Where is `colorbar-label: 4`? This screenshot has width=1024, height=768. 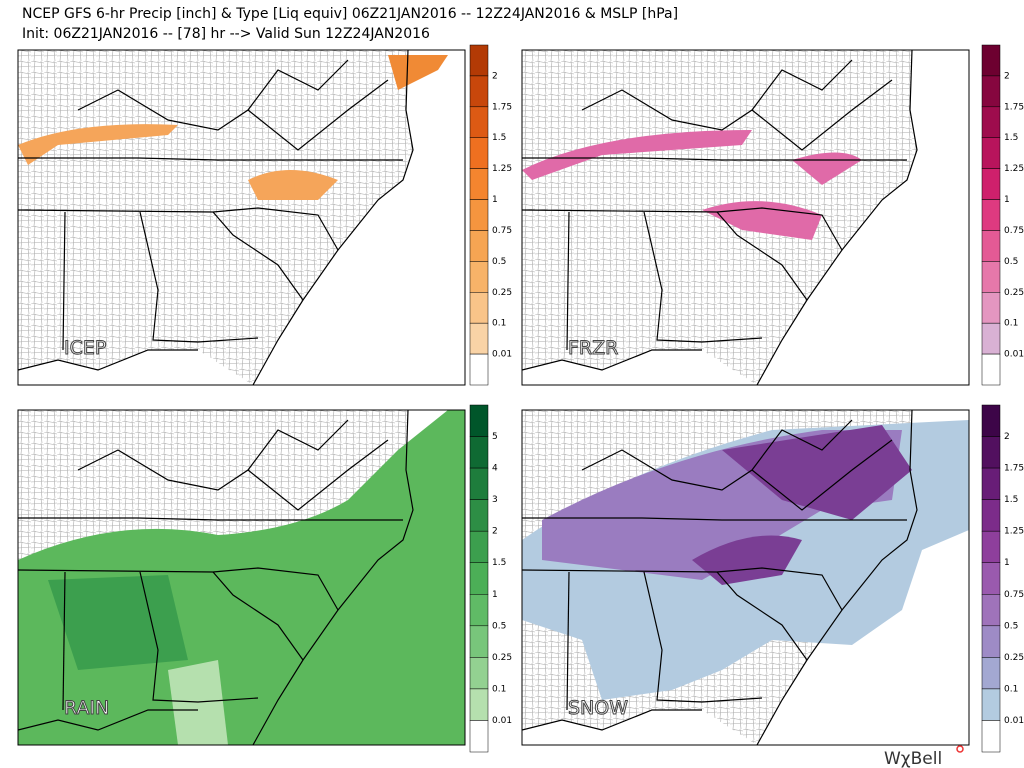
colorbar-label: 4 is located at coordinates (495, 469).